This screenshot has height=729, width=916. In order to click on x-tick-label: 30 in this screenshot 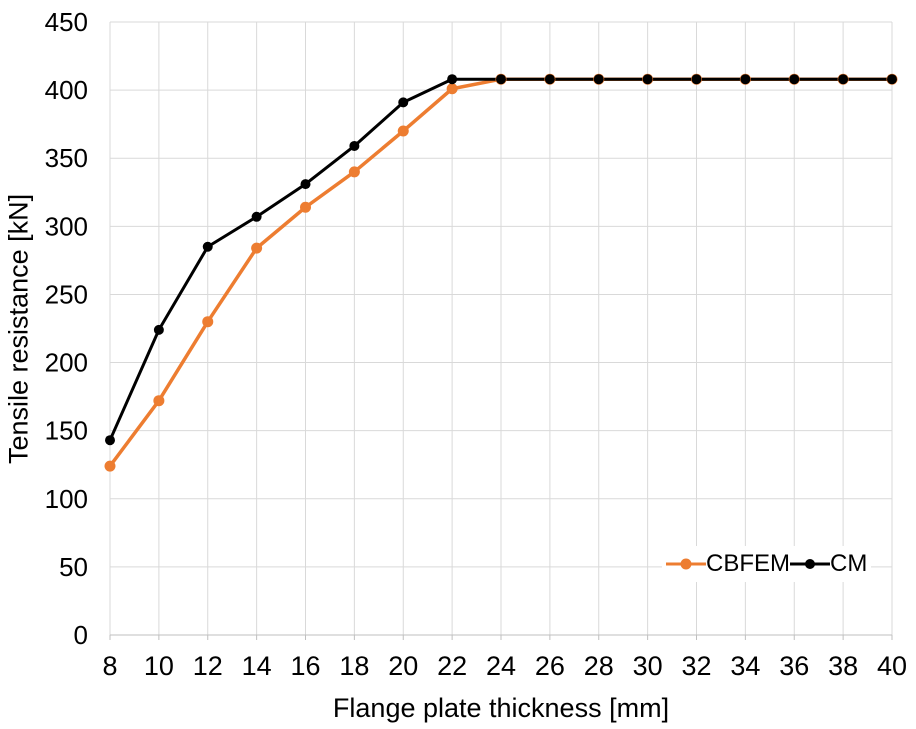, I will do `click(648, 666)`.